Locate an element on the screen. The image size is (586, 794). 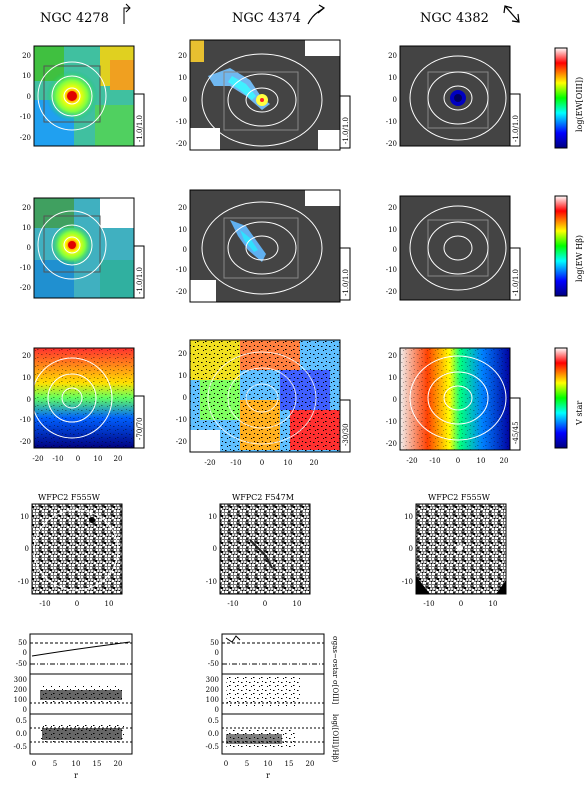
map-ngc4374-vstar is located at coordinates (265, 396).